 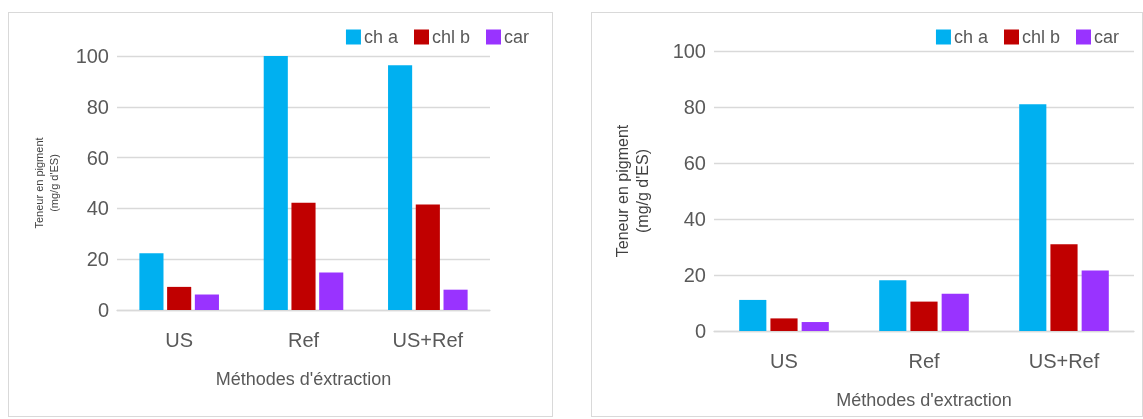 What do you see at coordinates (303, 379) in the screenshot?
I see `x-axis-title: Méthodes d'éxtraction` at bounding box center [303, 379].